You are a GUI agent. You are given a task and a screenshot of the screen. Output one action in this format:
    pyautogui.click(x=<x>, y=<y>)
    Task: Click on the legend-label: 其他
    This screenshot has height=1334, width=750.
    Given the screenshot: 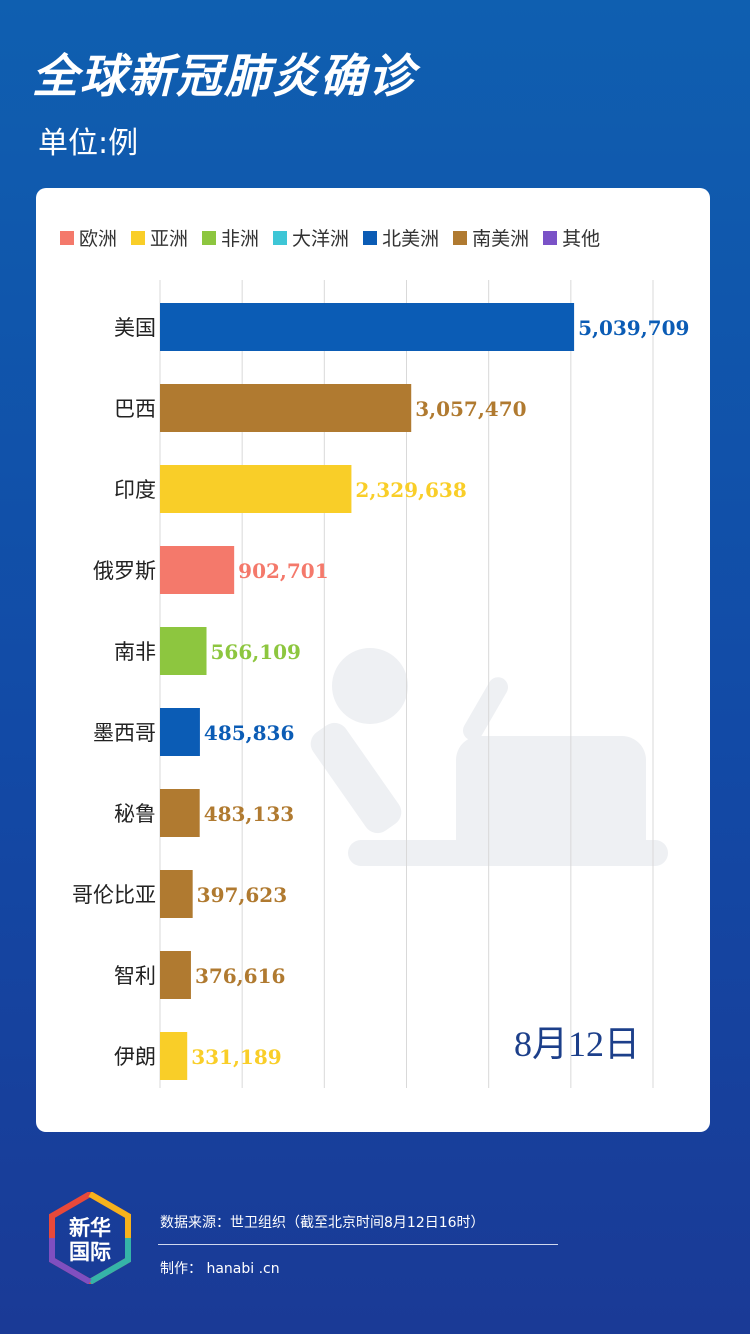 What is the action you would take?
    pyautogui.click(x=581, y=239)
    